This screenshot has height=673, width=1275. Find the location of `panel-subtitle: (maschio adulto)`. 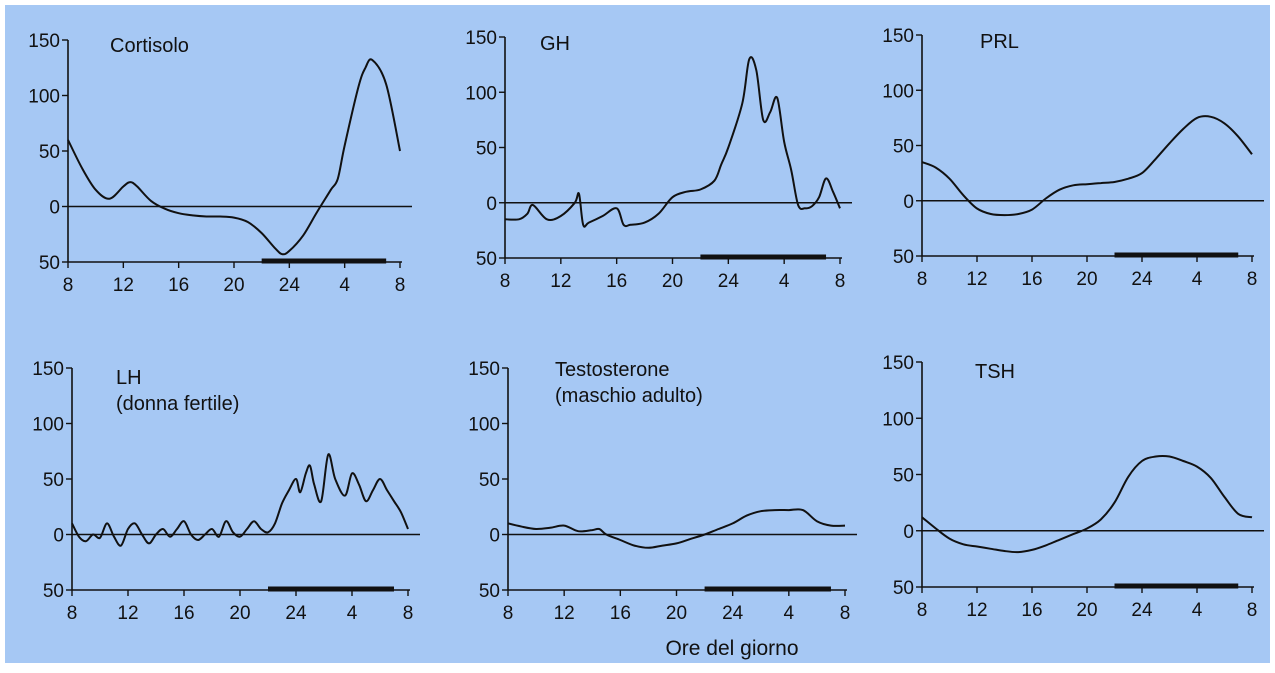

panel-subtitle: (maschio adulto) is located at coordinates (629, 396).